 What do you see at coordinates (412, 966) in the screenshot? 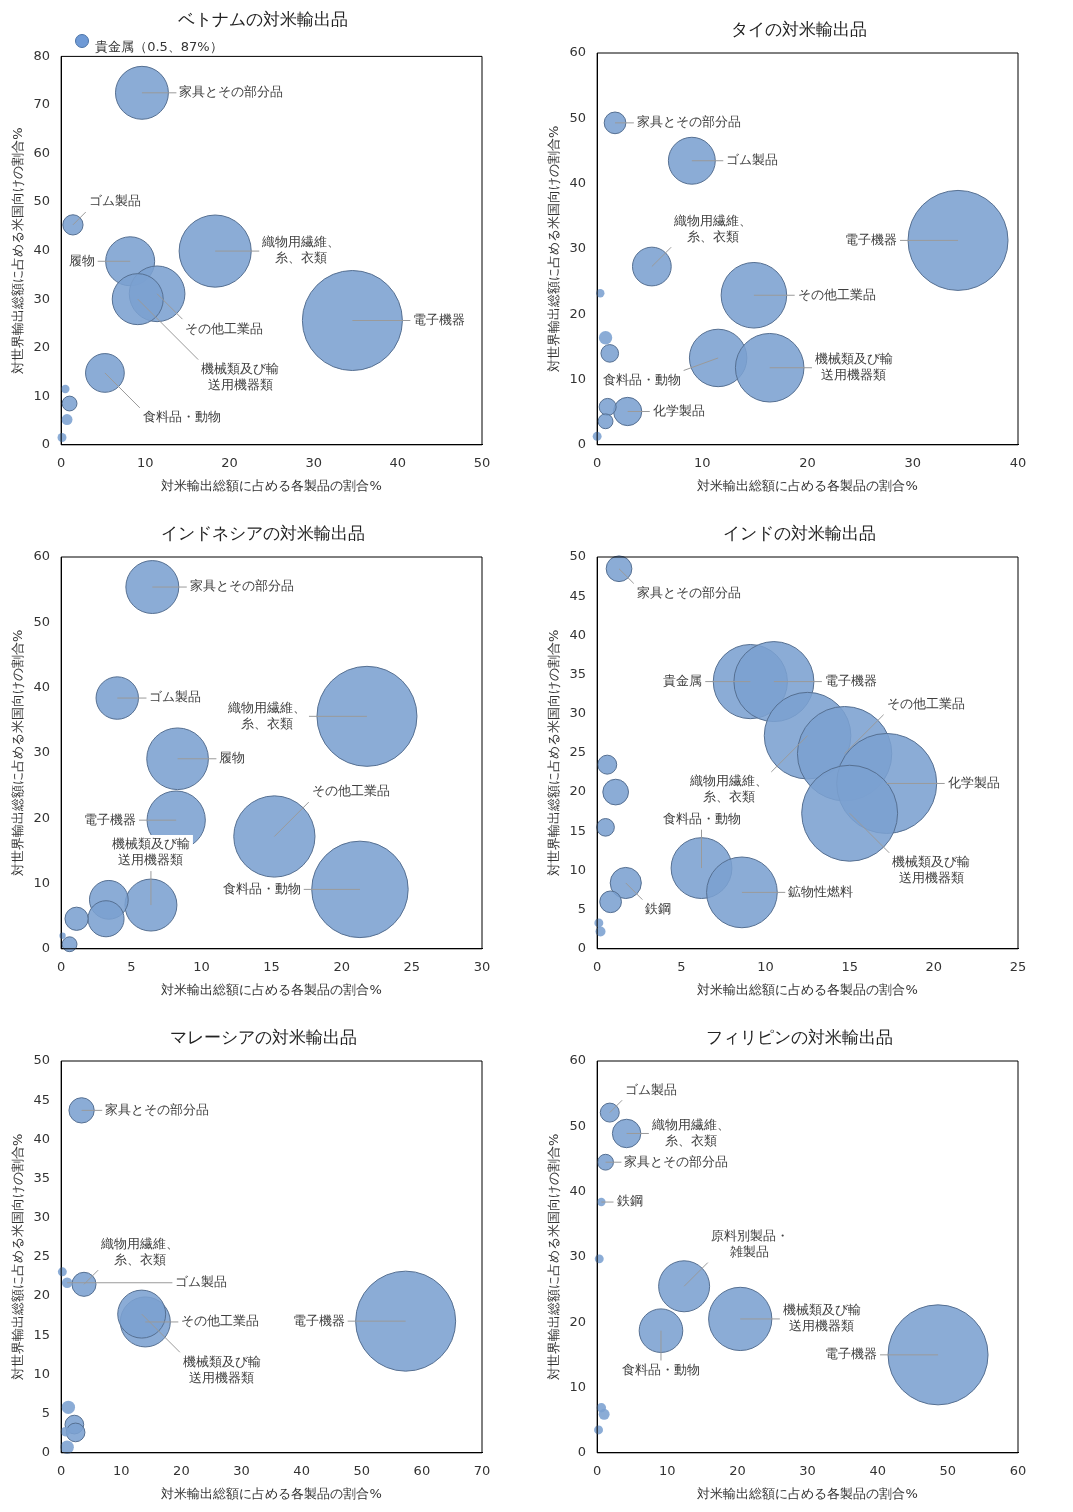
I see `x-tick-label: 25` at bounding box center [412, 966].